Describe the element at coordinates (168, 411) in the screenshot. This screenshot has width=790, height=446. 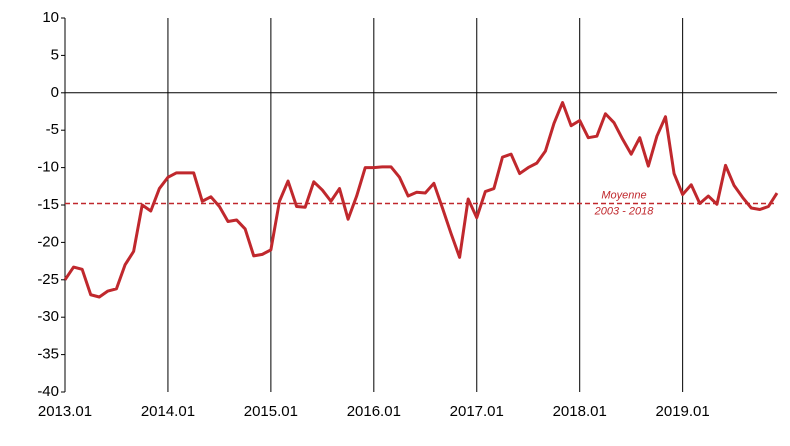
I see `x-tick-label: 2014.01` at that location.